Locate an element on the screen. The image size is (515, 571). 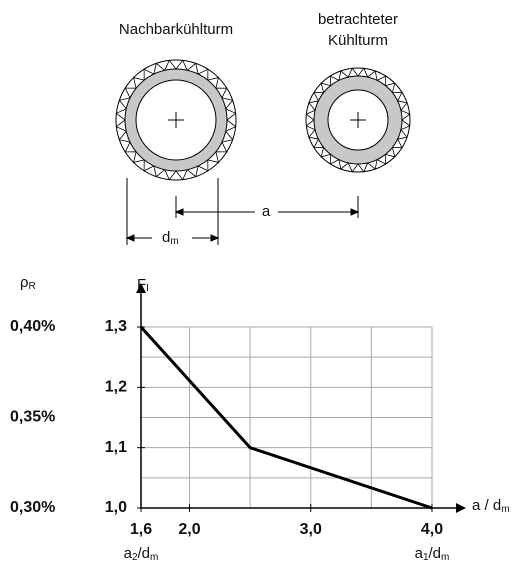
subscript: R is located at coordinates (32, 286).